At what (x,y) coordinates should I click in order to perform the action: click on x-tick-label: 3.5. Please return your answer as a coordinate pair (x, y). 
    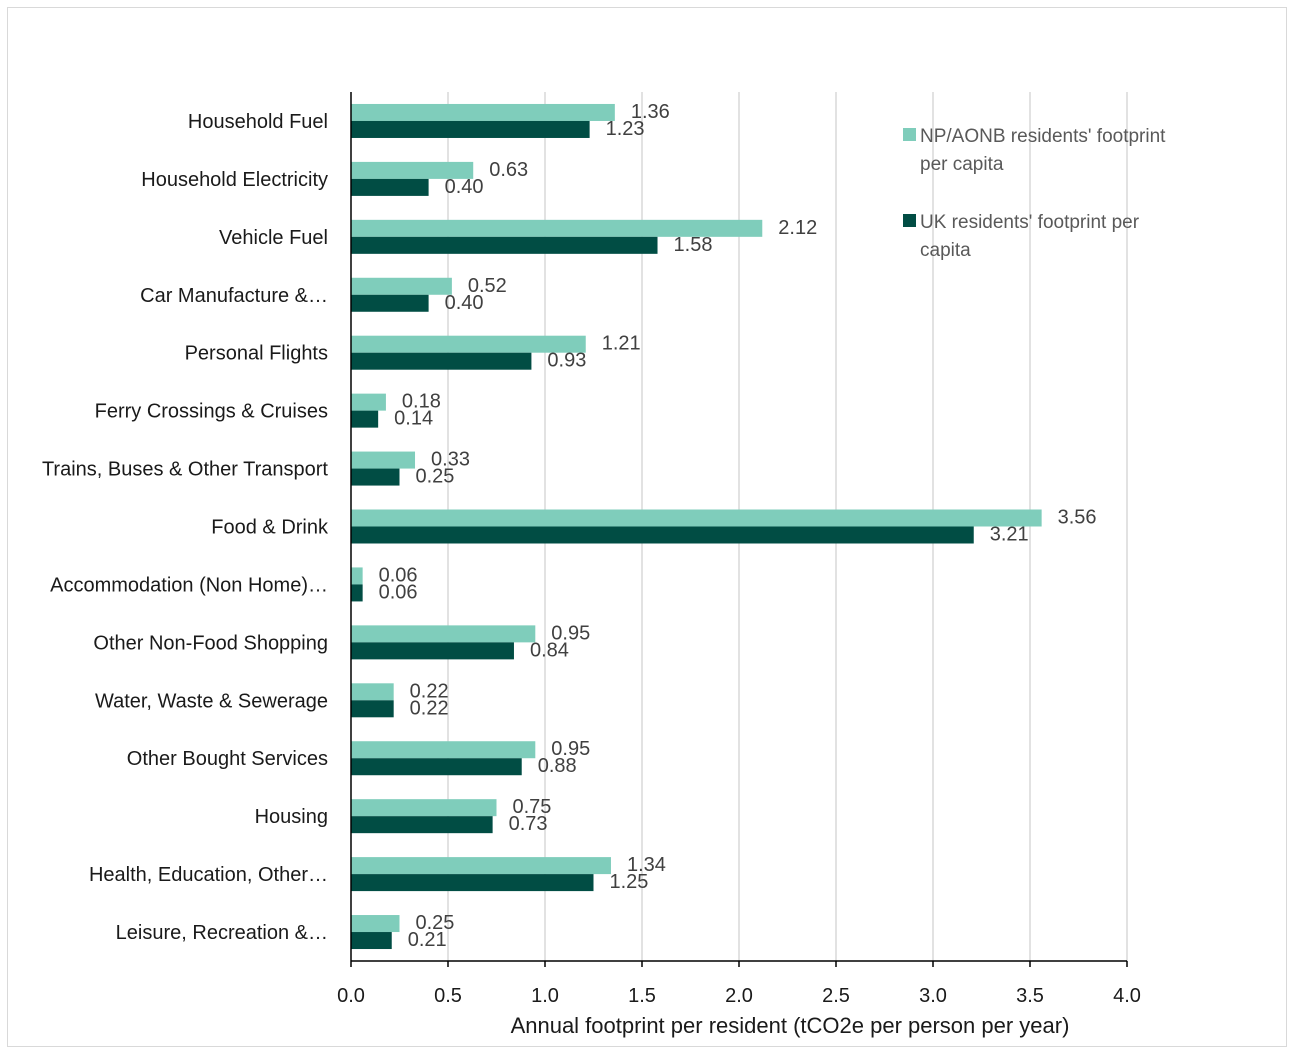
    Looking at the image, I should click on (1030, 996).